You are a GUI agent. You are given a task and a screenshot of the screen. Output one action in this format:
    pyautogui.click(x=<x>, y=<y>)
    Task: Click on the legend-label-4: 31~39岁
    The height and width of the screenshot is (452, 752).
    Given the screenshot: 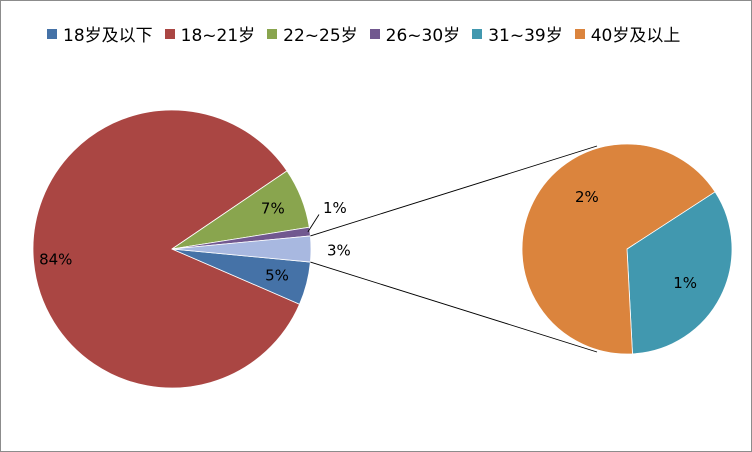 What is the action you would take?
    pyautogui.click(x=525, y=36)
    